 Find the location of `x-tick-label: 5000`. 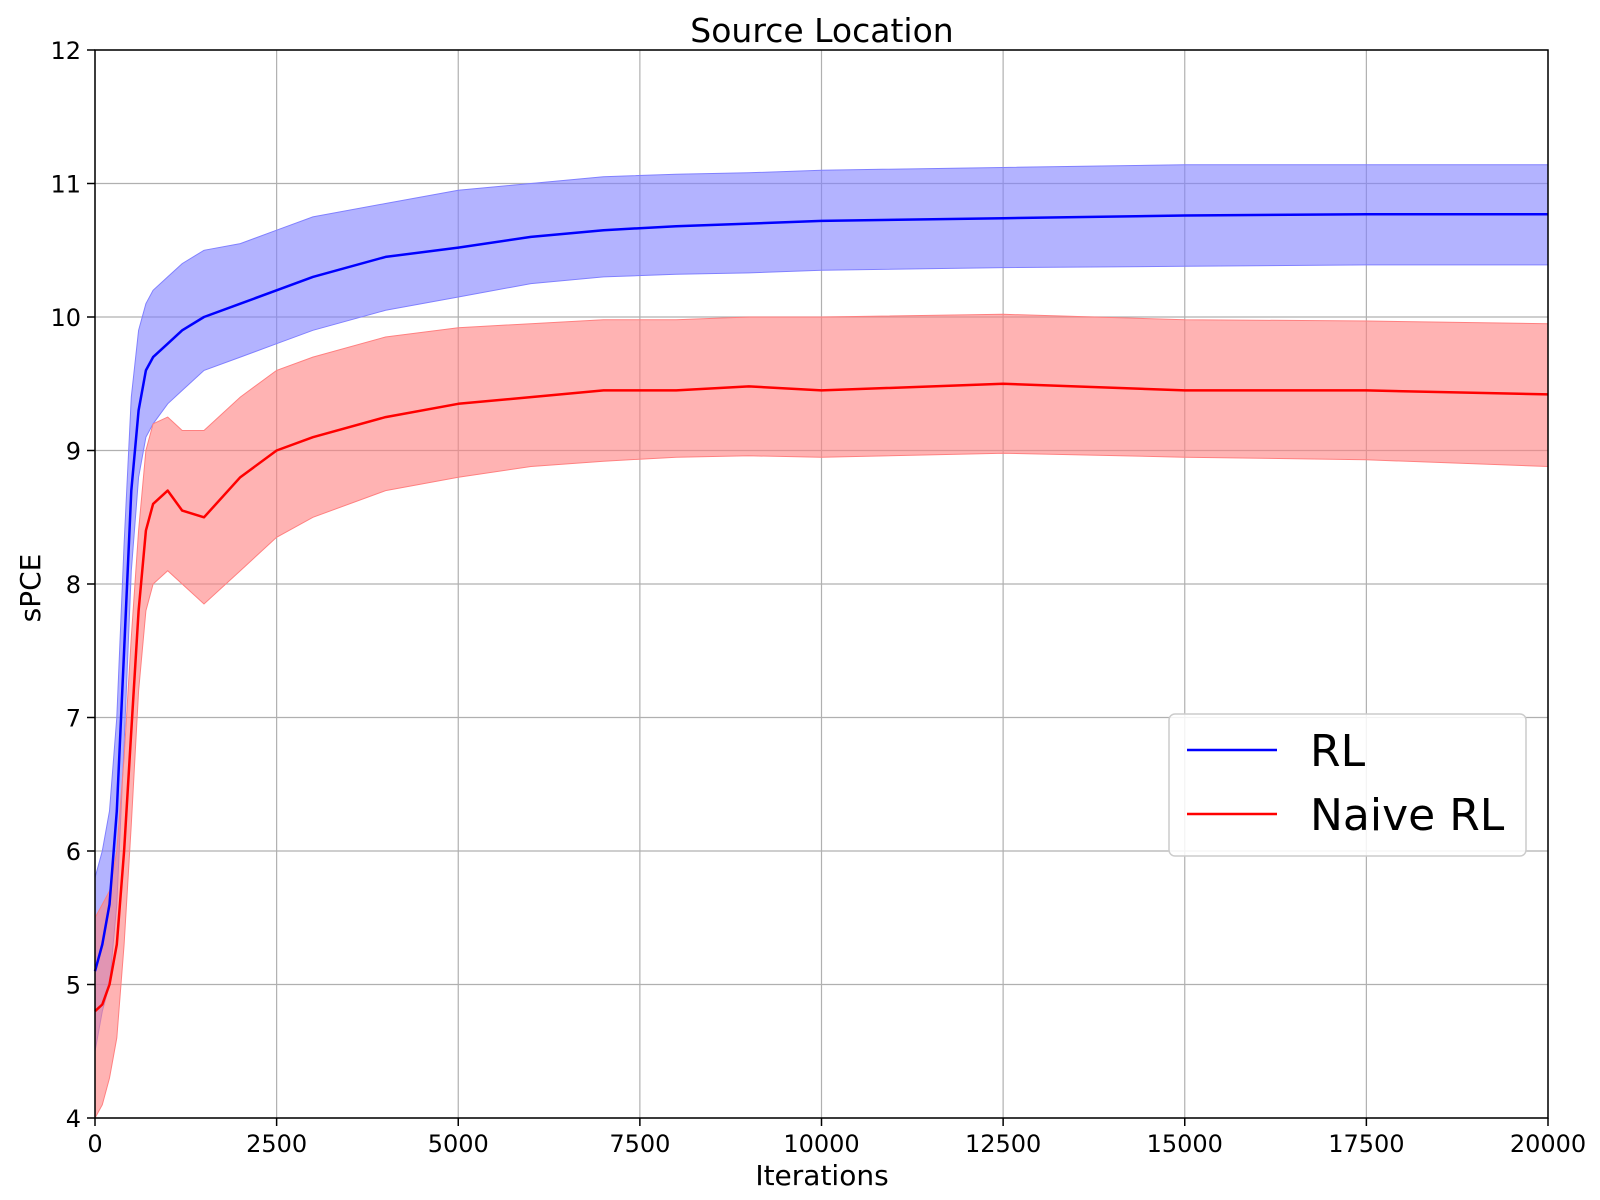

x-tick-label: 5000 is located at coordinates (458, 1144).